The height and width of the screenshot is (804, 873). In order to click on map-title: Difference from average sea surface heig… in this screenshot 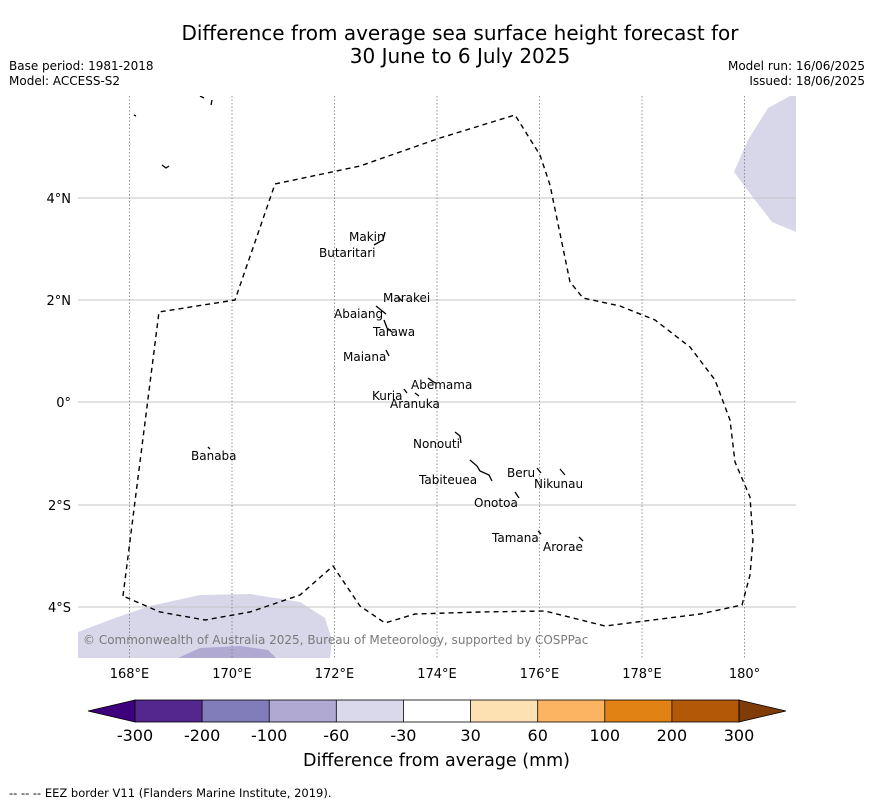, I will do `click(436, 45)`.